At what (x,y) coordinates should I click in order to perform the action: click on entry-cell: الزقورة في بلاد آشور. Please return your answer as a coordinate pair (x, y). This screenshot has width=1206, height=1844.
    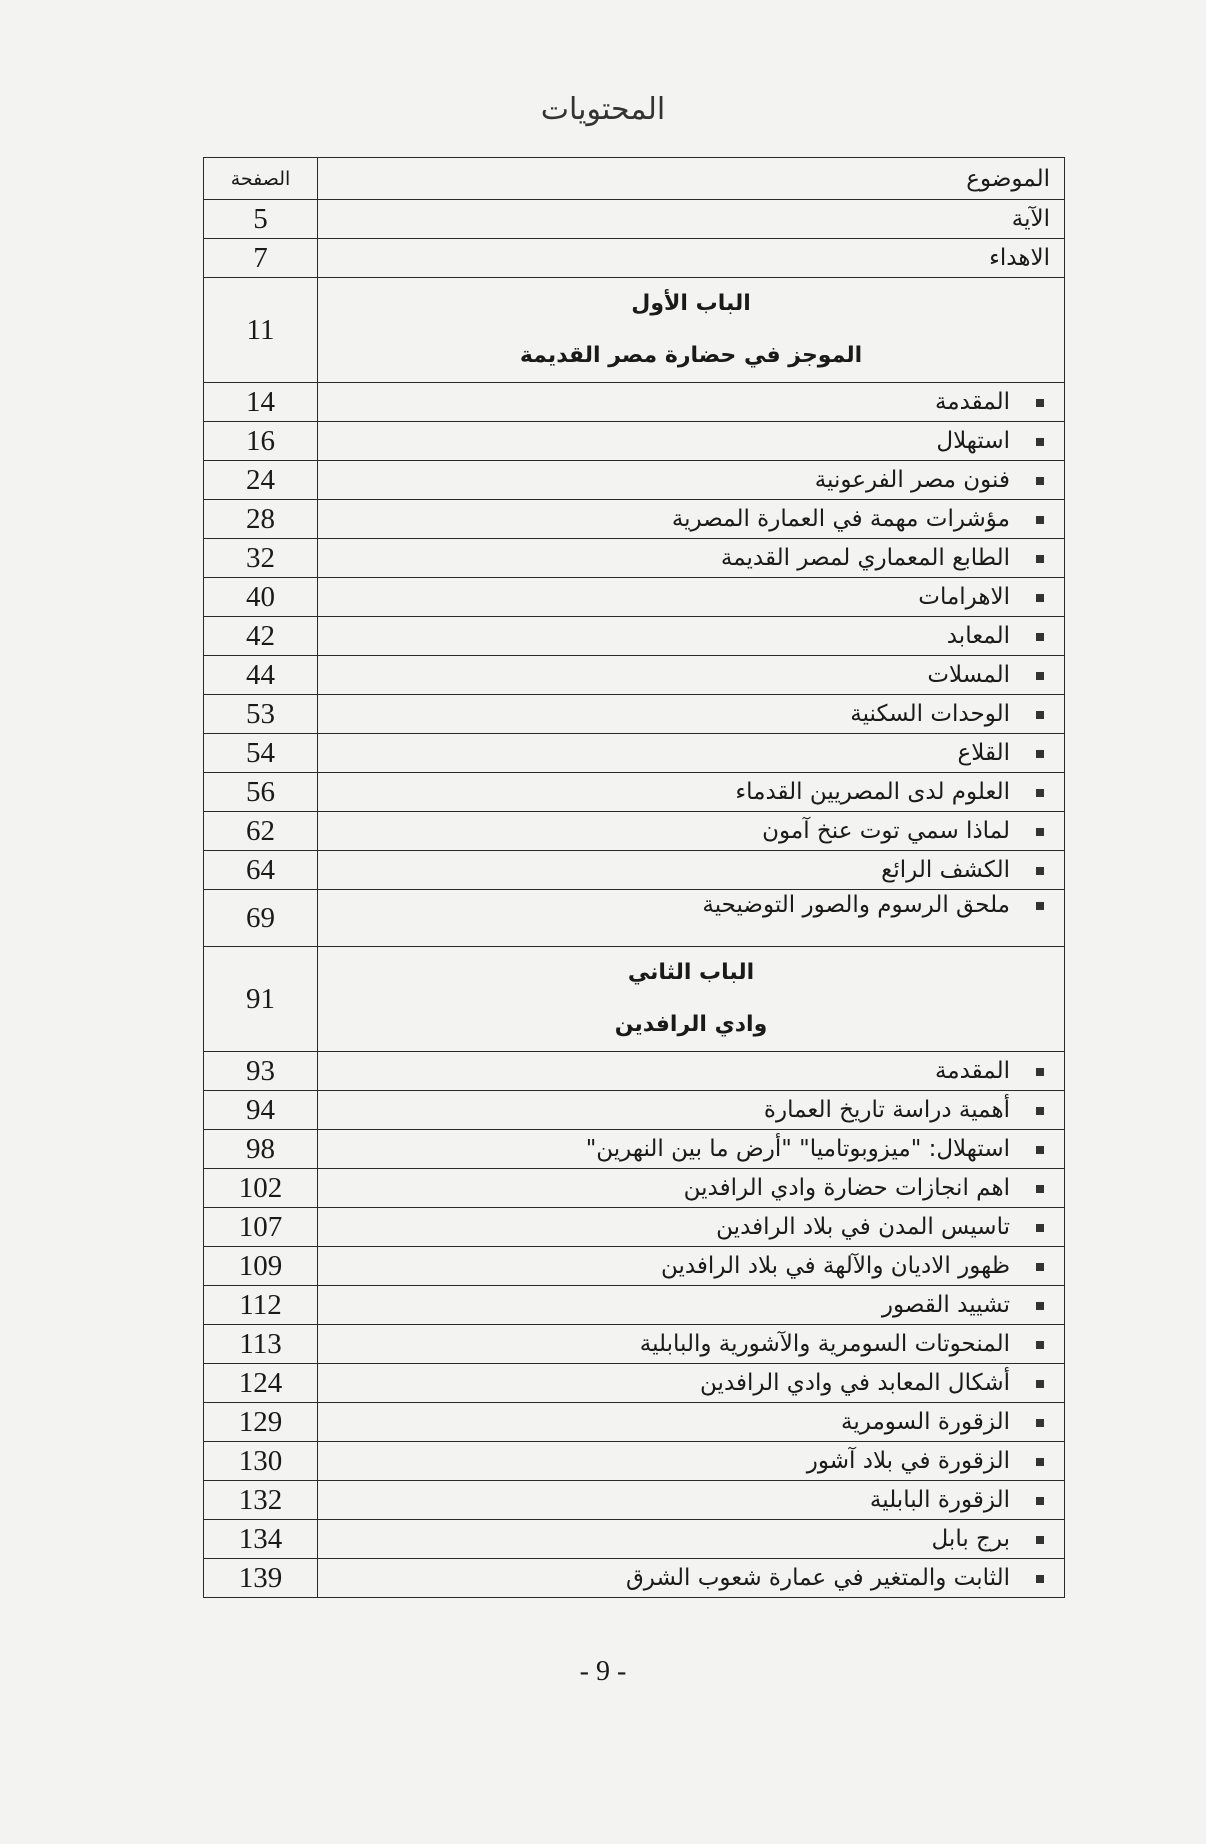
    Looking at the image, I should click on (691, 1461).